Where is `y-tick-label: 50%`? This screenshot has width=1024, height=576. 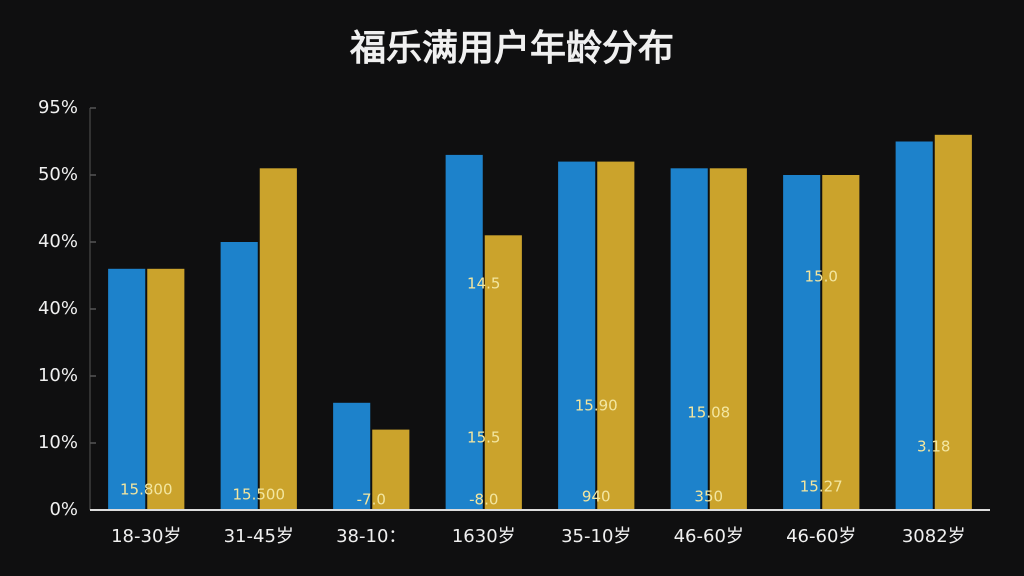 y-tick-label: 50% is located at coordinates (58, 174).